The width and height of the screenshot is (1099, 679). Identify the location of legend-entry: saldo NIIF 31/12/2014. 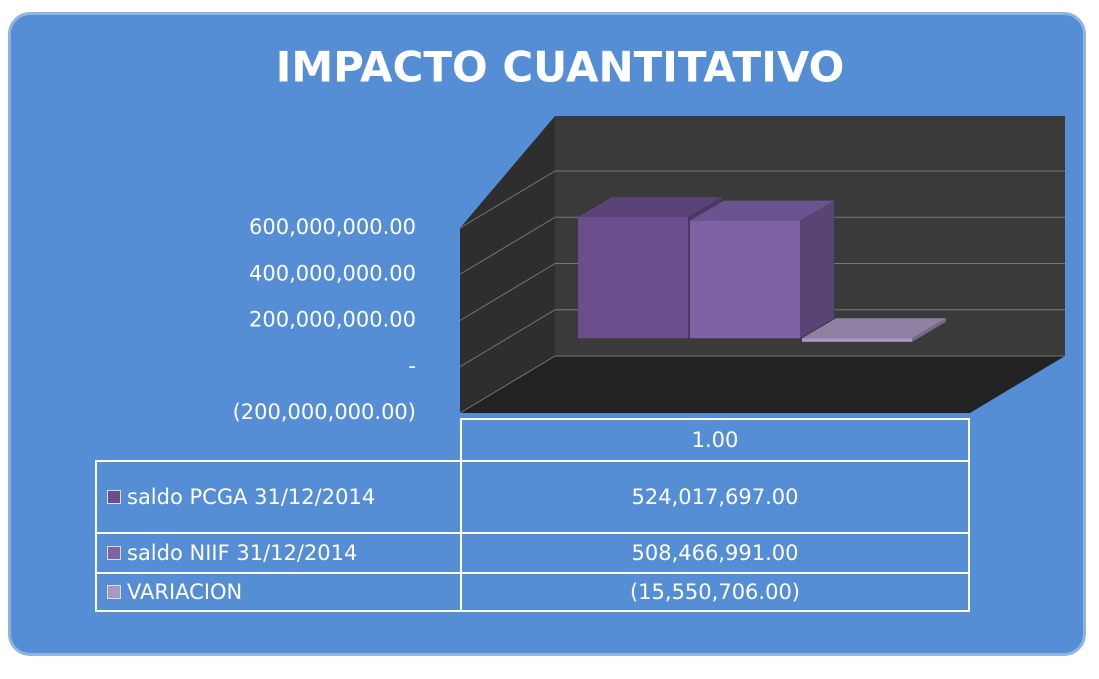
(278, 553).